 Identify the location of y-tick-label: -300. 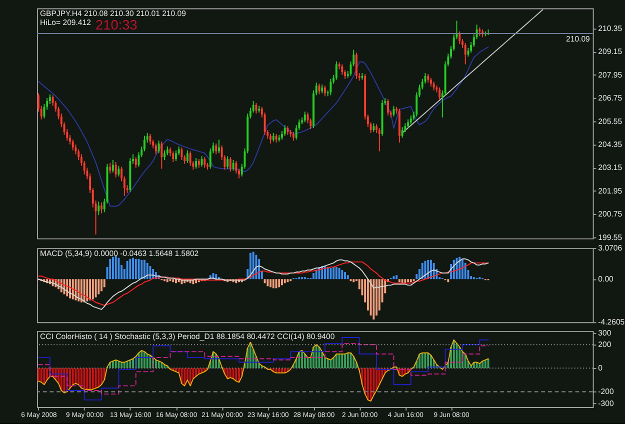
(606, 403).